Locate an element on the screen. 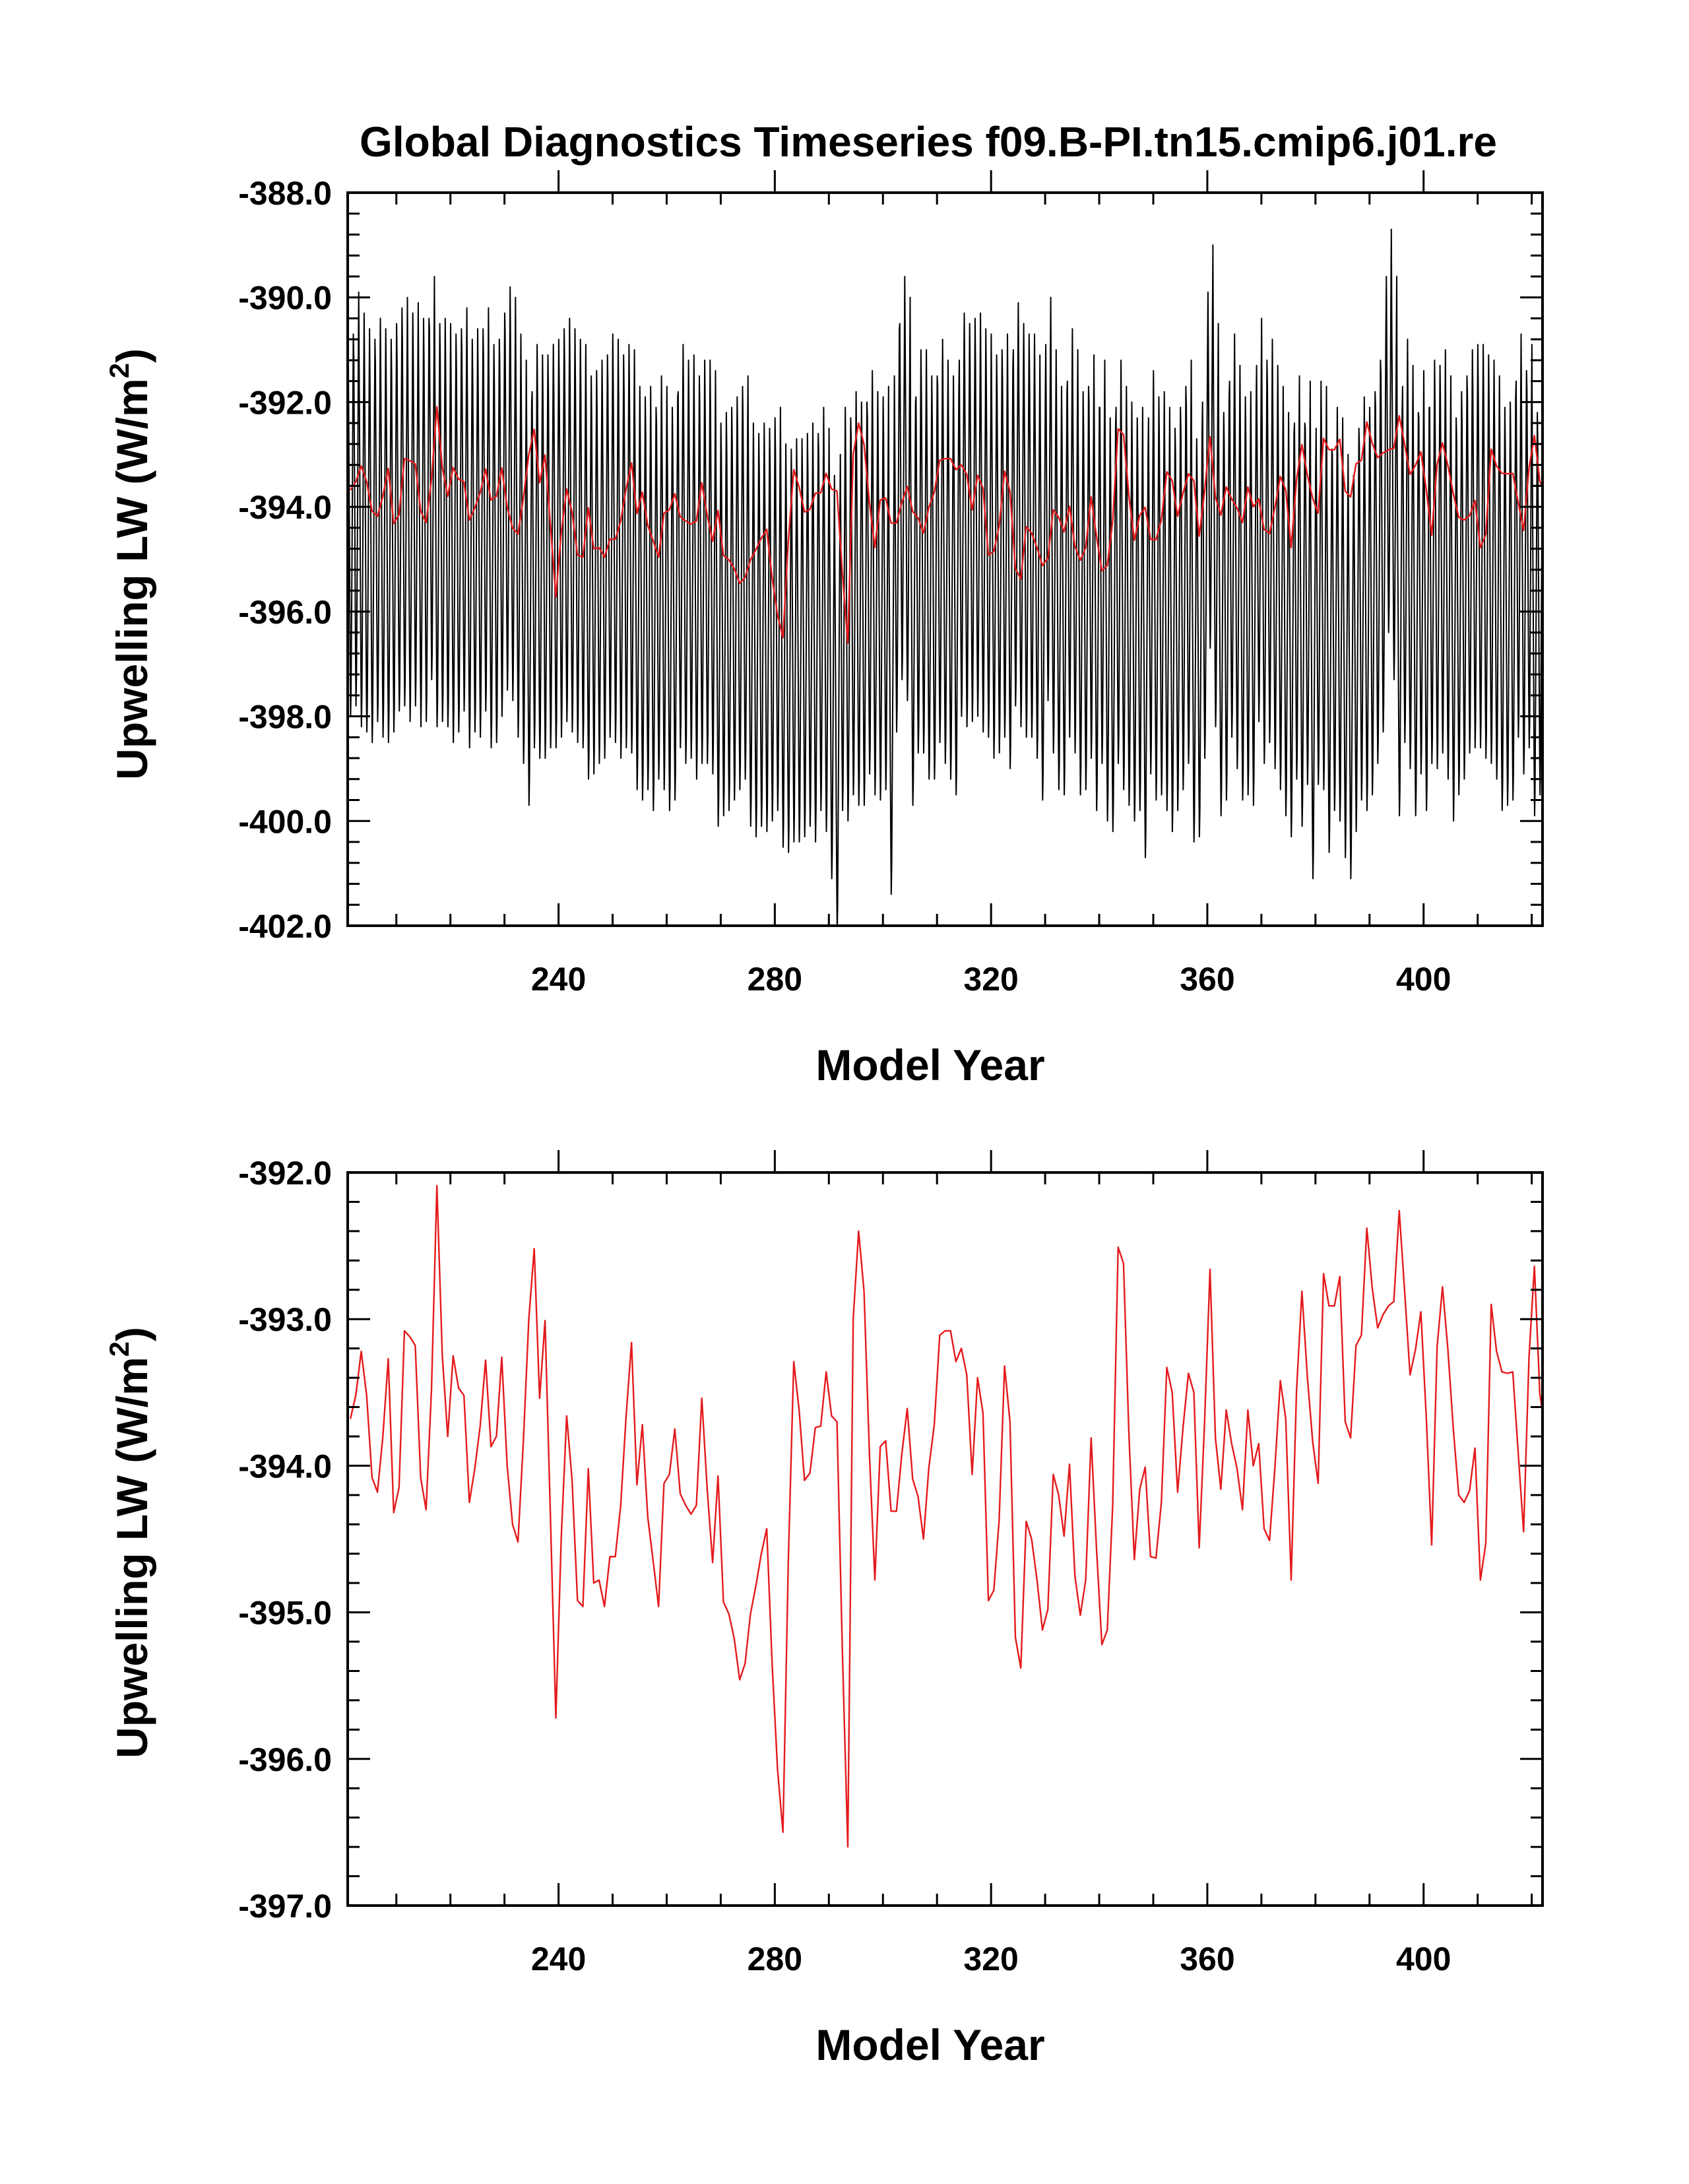 The width and height of the screenshot is (1689, 2184). top-y-tick-label: -388.0 is located at coordinates (285, 193).